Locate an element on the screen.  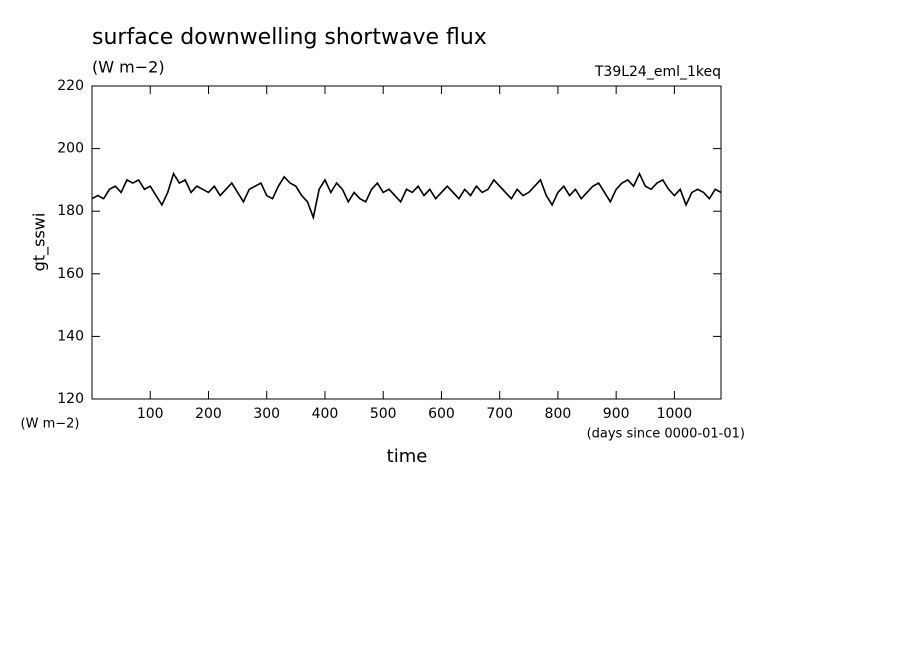
y-tick-label: 160 is located at coordinates (70, 274).